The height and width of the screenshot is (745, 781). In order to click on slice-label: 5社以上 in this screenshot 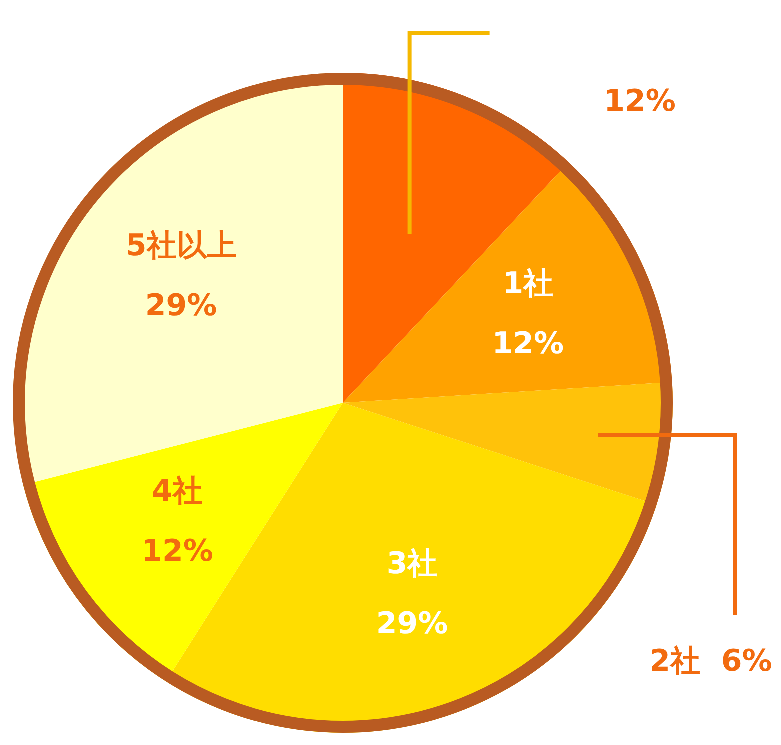, I will do `click(181, 246)`.